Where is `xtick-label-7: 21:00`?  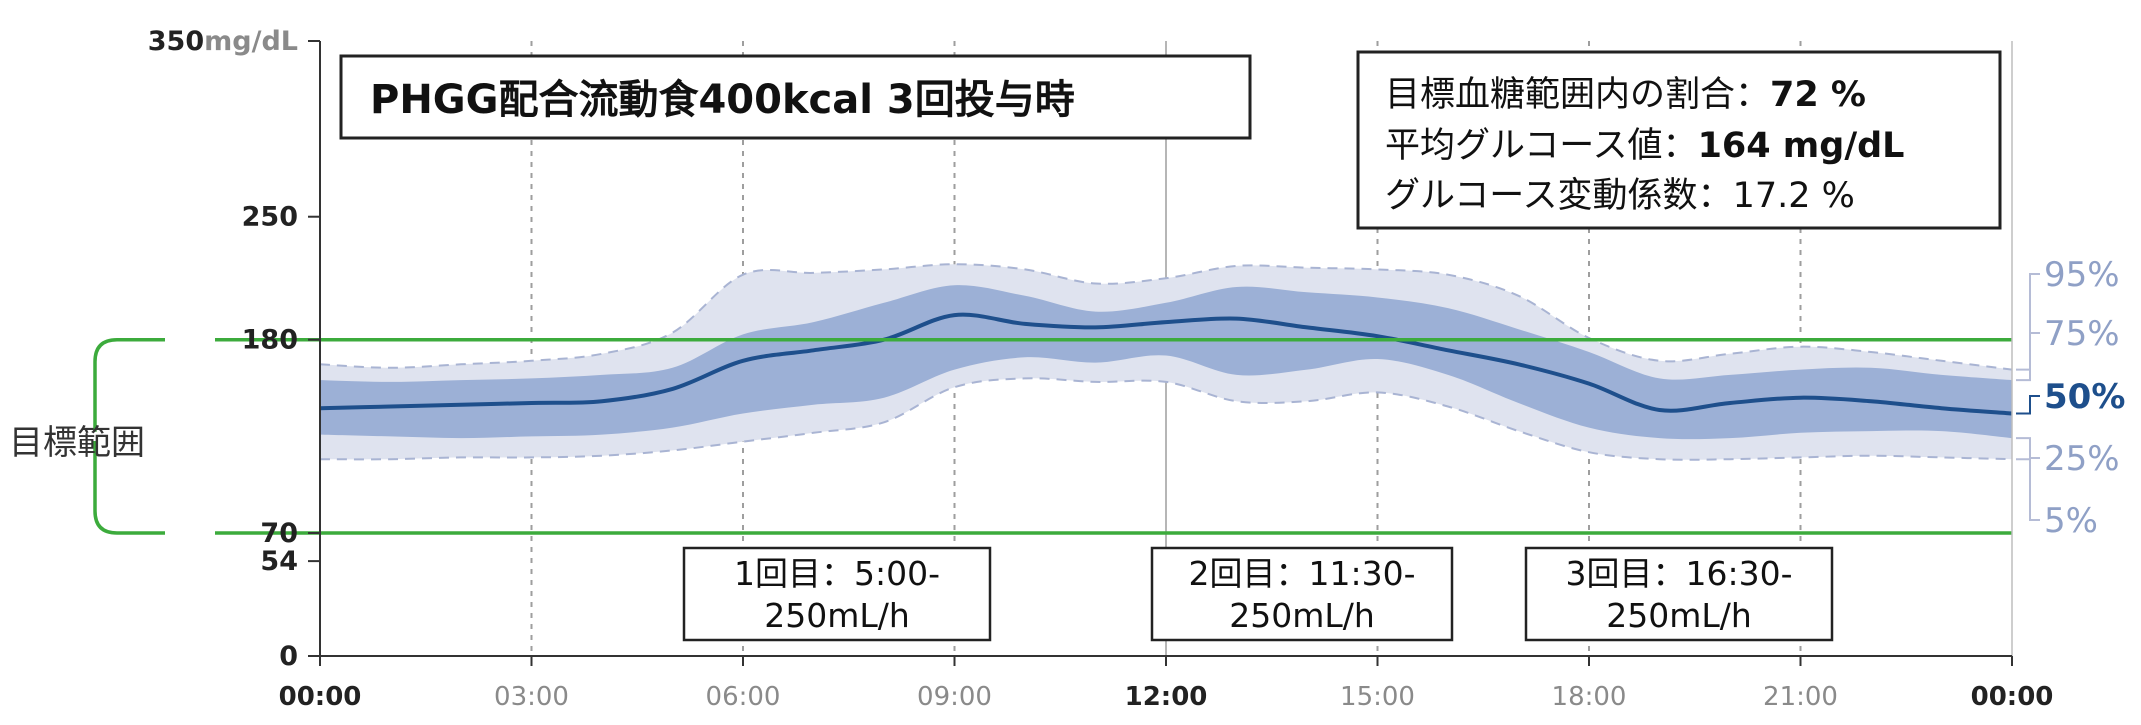 xtick-label-7: 21:00 is located at coordinates (1800, 697).